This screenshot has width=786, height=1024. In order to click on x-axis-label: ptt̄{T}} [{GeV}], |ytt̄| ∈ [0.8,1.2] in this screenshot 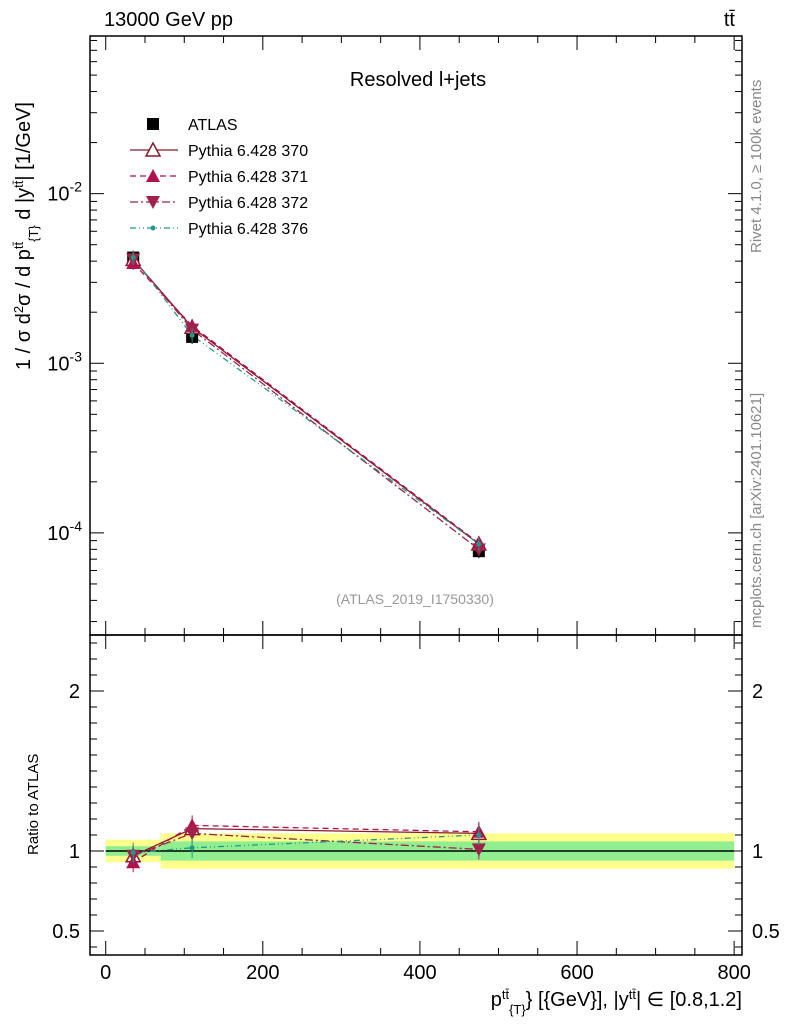, I will do `click(616, 1002)`.